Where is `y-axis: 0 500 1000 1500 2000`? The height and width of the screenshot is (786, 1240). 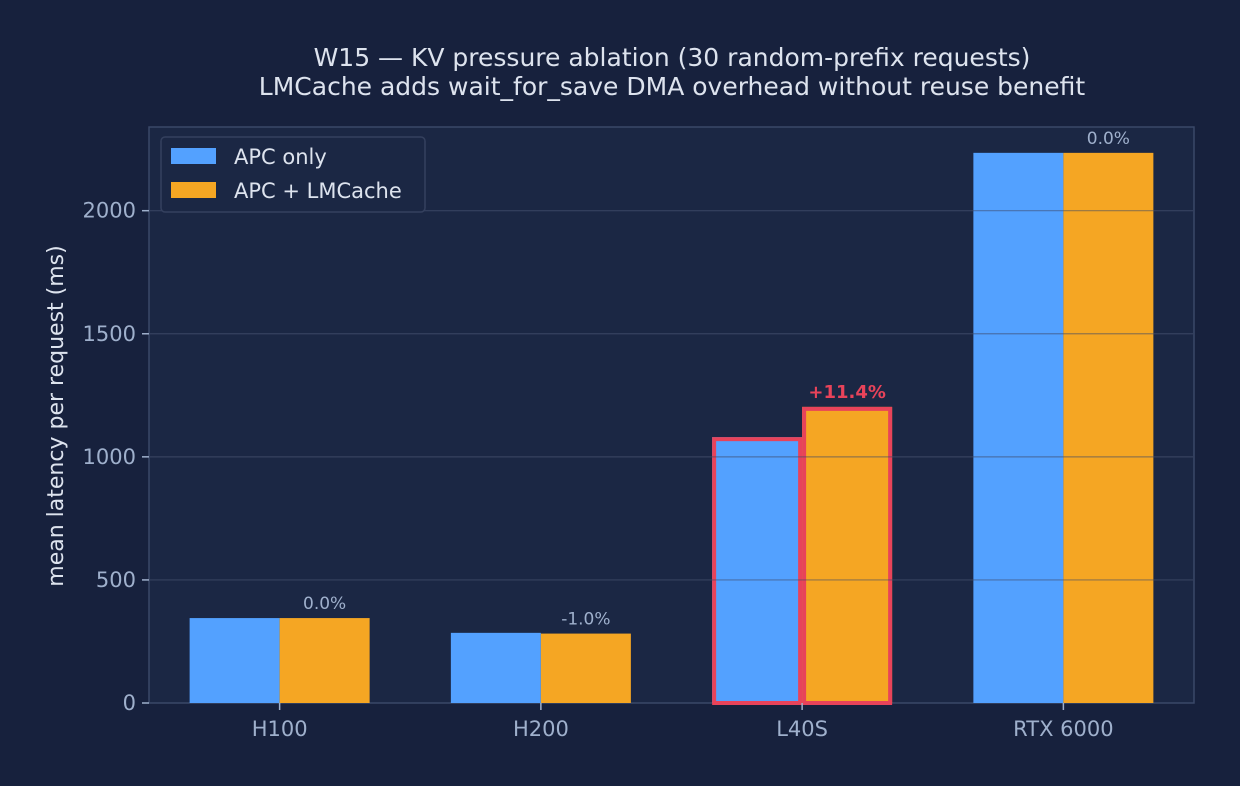
y-axis: 0 500 1000 1500 2000 is located at coordinates (116, 457).